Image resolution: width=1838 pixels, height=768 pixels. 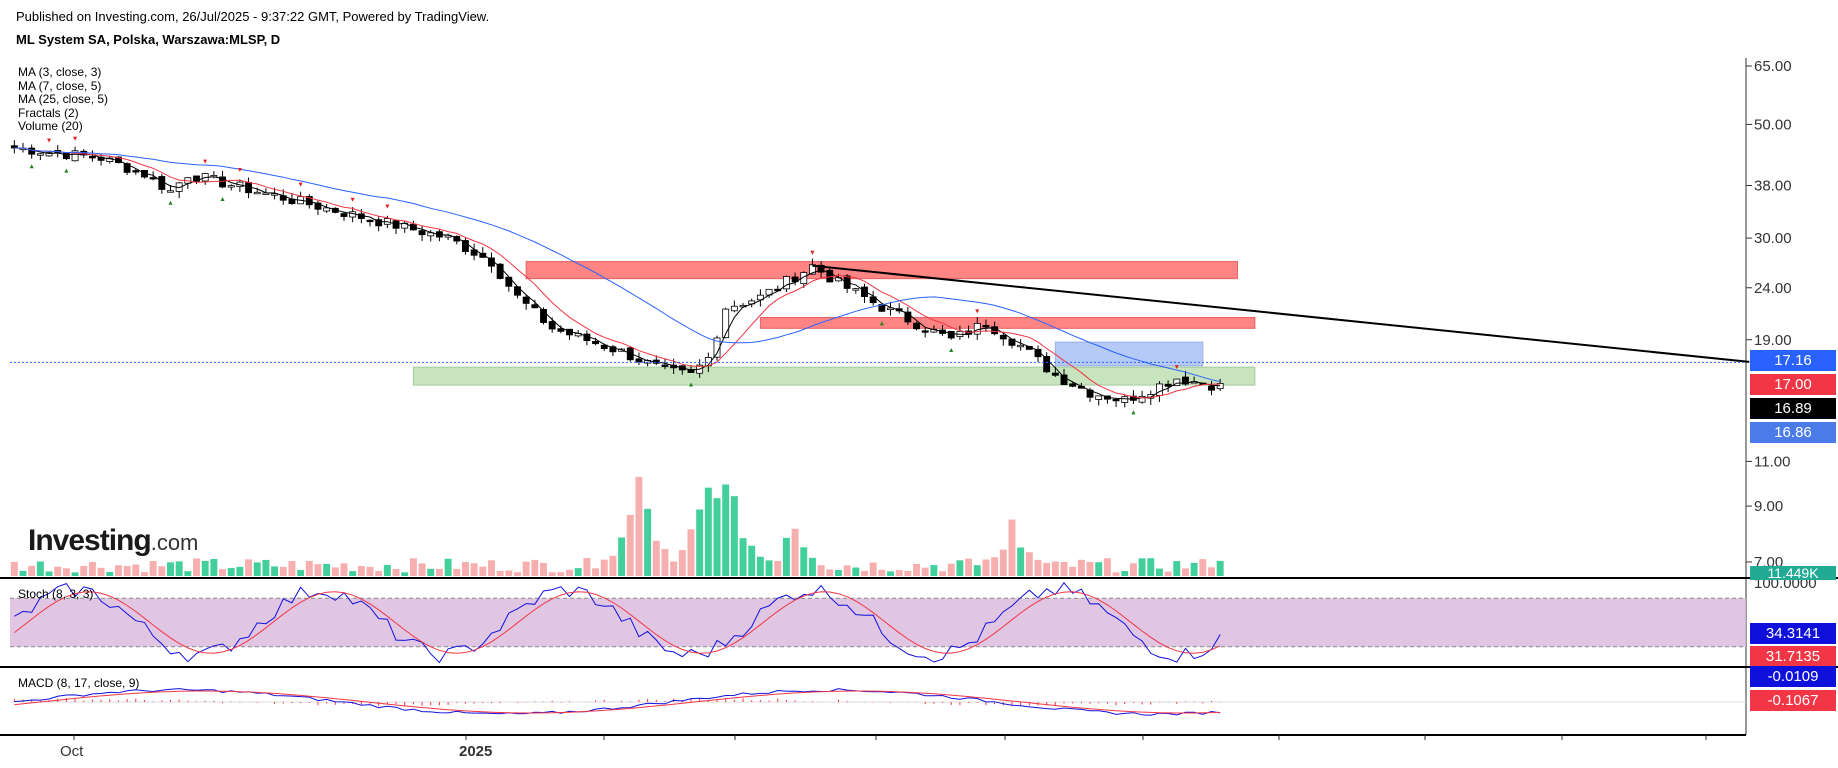 I want to click on logo-suffix: .com, so click(x=174, y=542).